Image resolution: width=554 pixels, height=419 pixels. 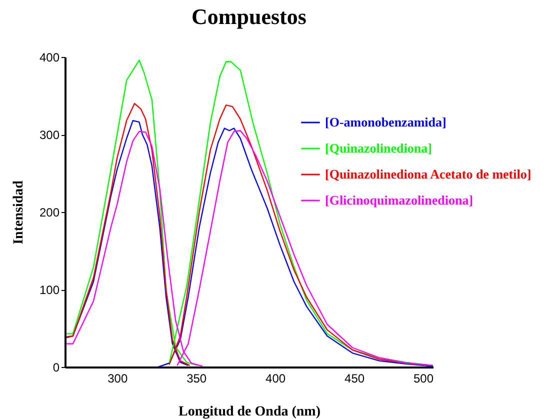 What do you see at coordinates (354, 379) in the screenshot?
I see `x-tick-label: 450` at bounding box center [354, 379].